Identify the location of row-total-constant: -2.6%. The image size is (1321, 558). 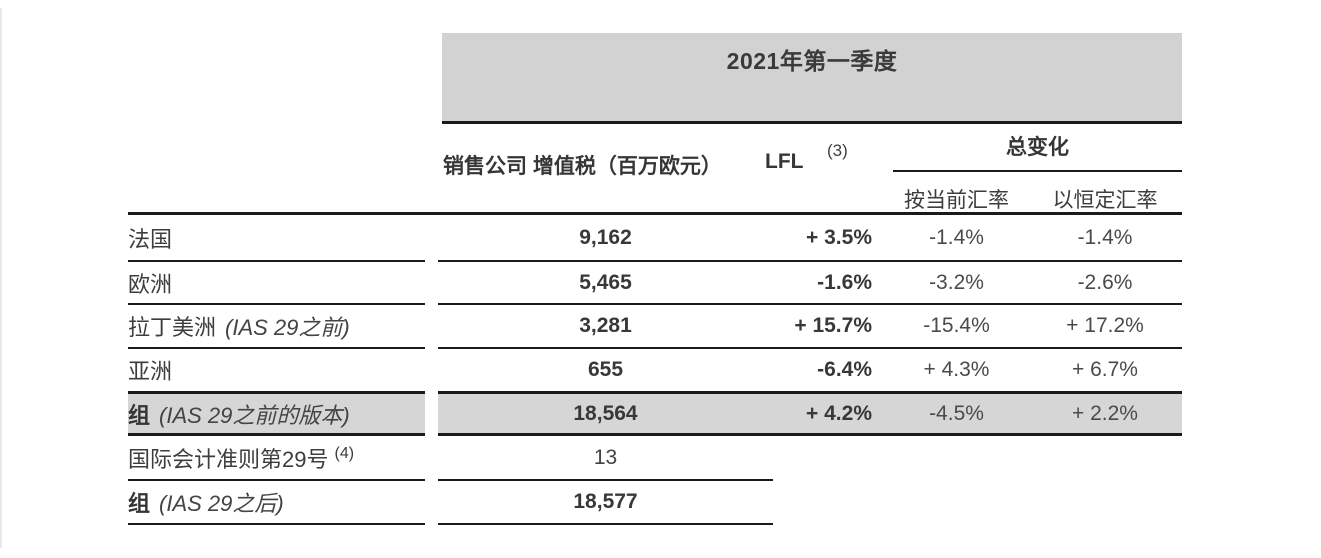
(1105, 282).